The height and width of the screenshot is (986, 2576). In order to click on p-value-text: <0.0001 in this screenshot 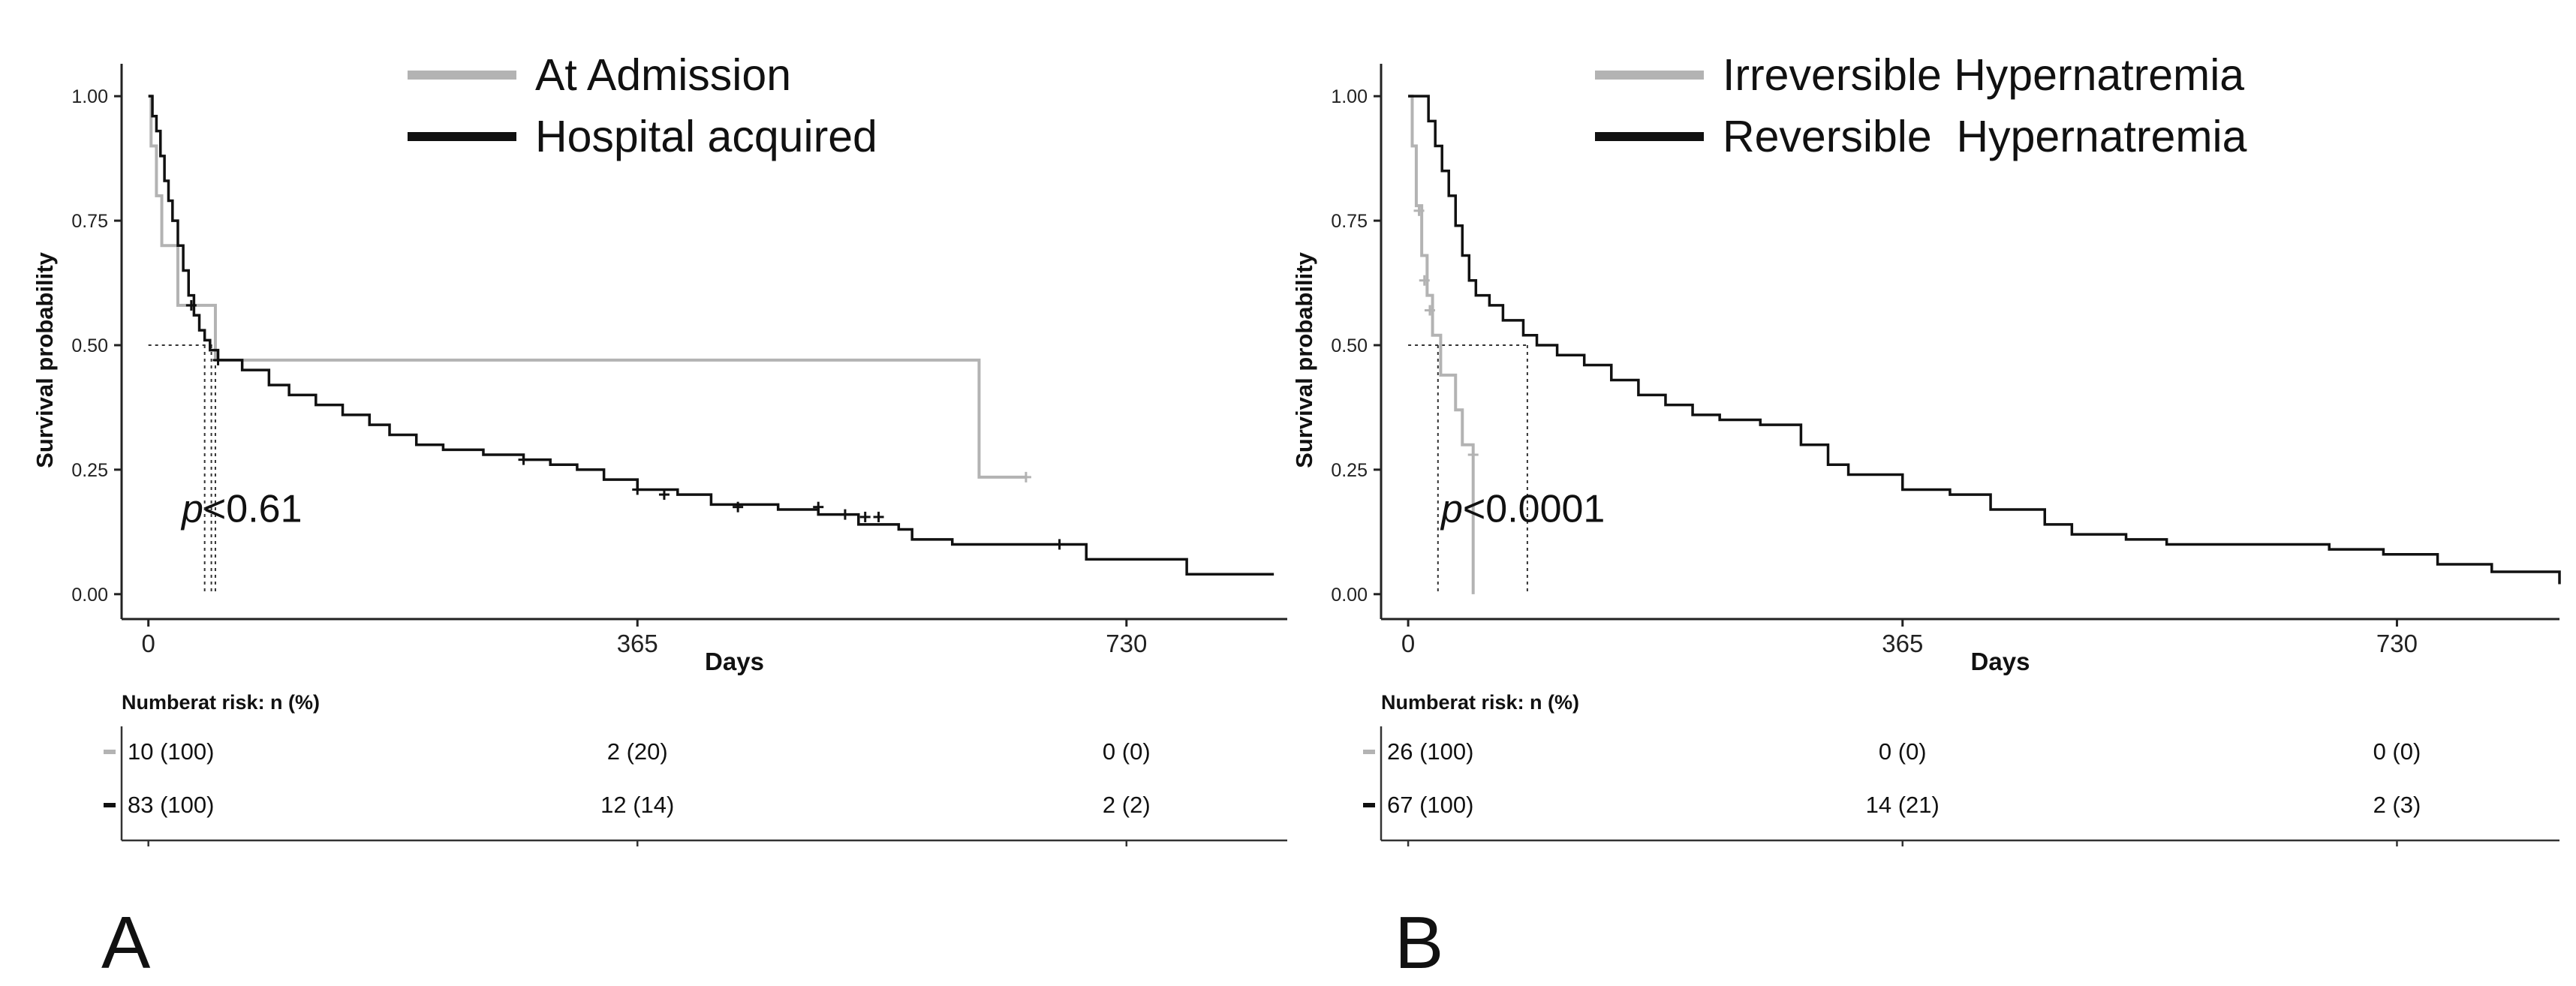, I will do `click(1534, 510)`.